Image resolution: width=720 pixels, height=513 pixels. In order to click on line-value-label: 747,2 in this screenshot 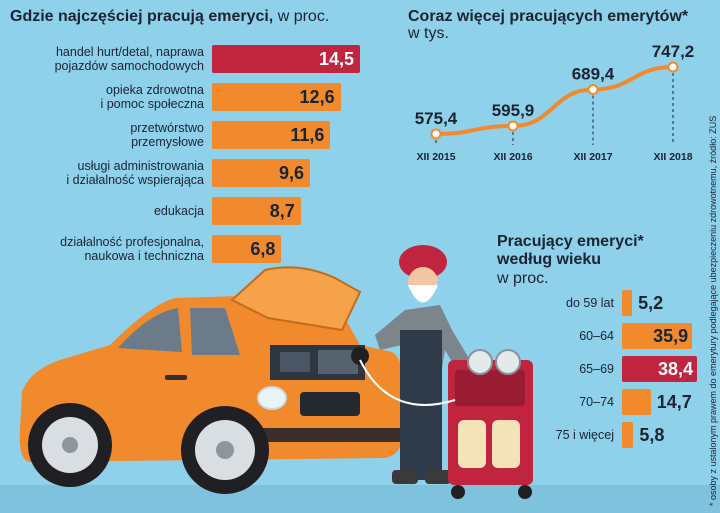, I will do `click(673, 51)`.